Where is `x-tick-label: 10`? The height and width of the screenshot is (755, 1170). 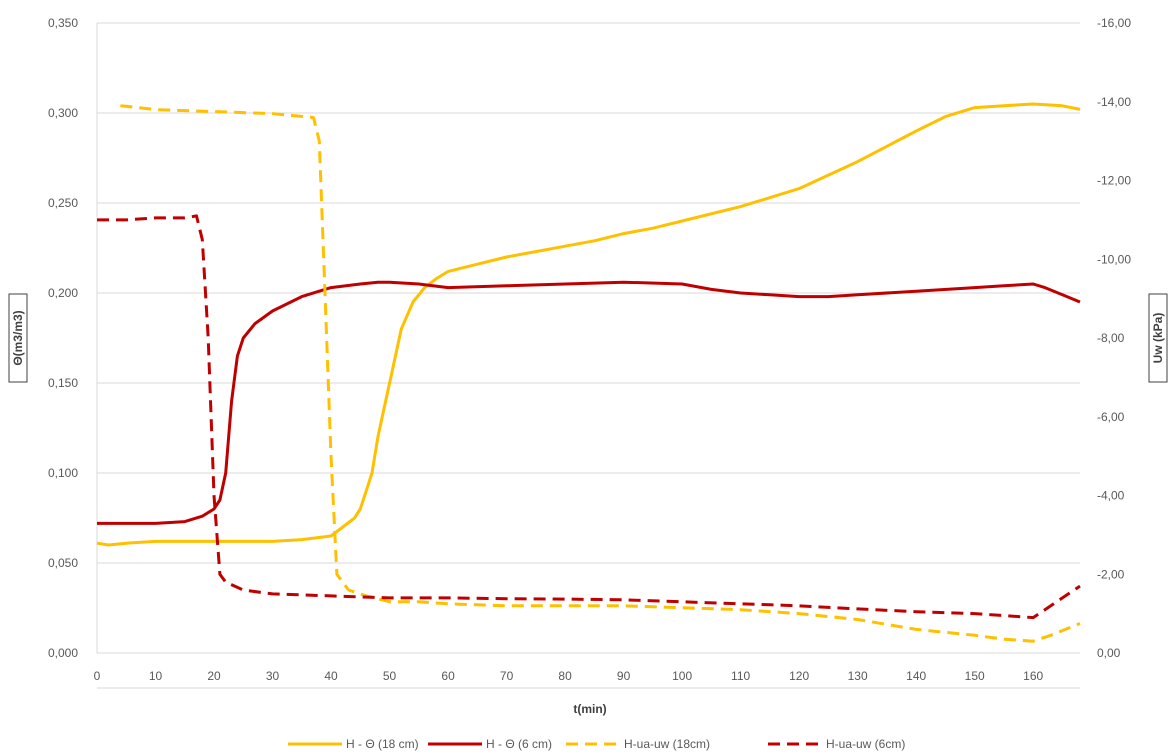
x-tick-label: 10 is located at coordinates (156, 676).